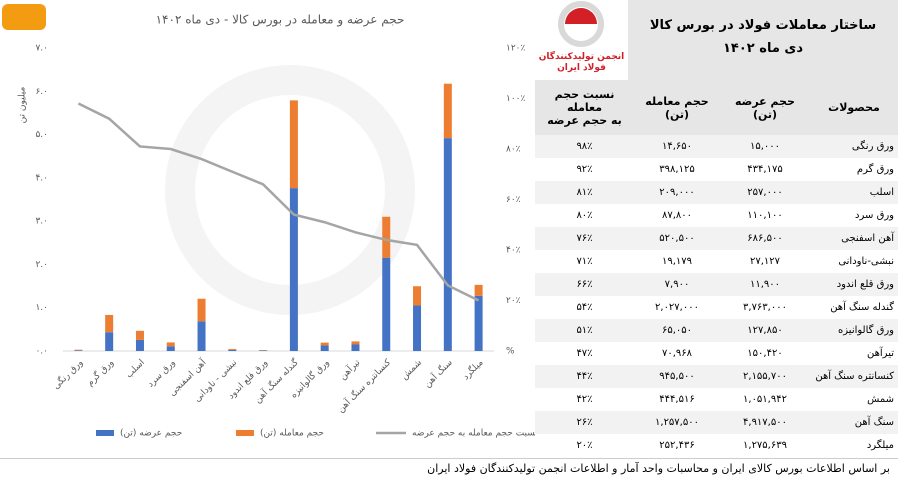  What do you see at coordinates (412, 370) in the screenshot?
I see `x-tick-label: شمش` at bounding box center [412, 370].